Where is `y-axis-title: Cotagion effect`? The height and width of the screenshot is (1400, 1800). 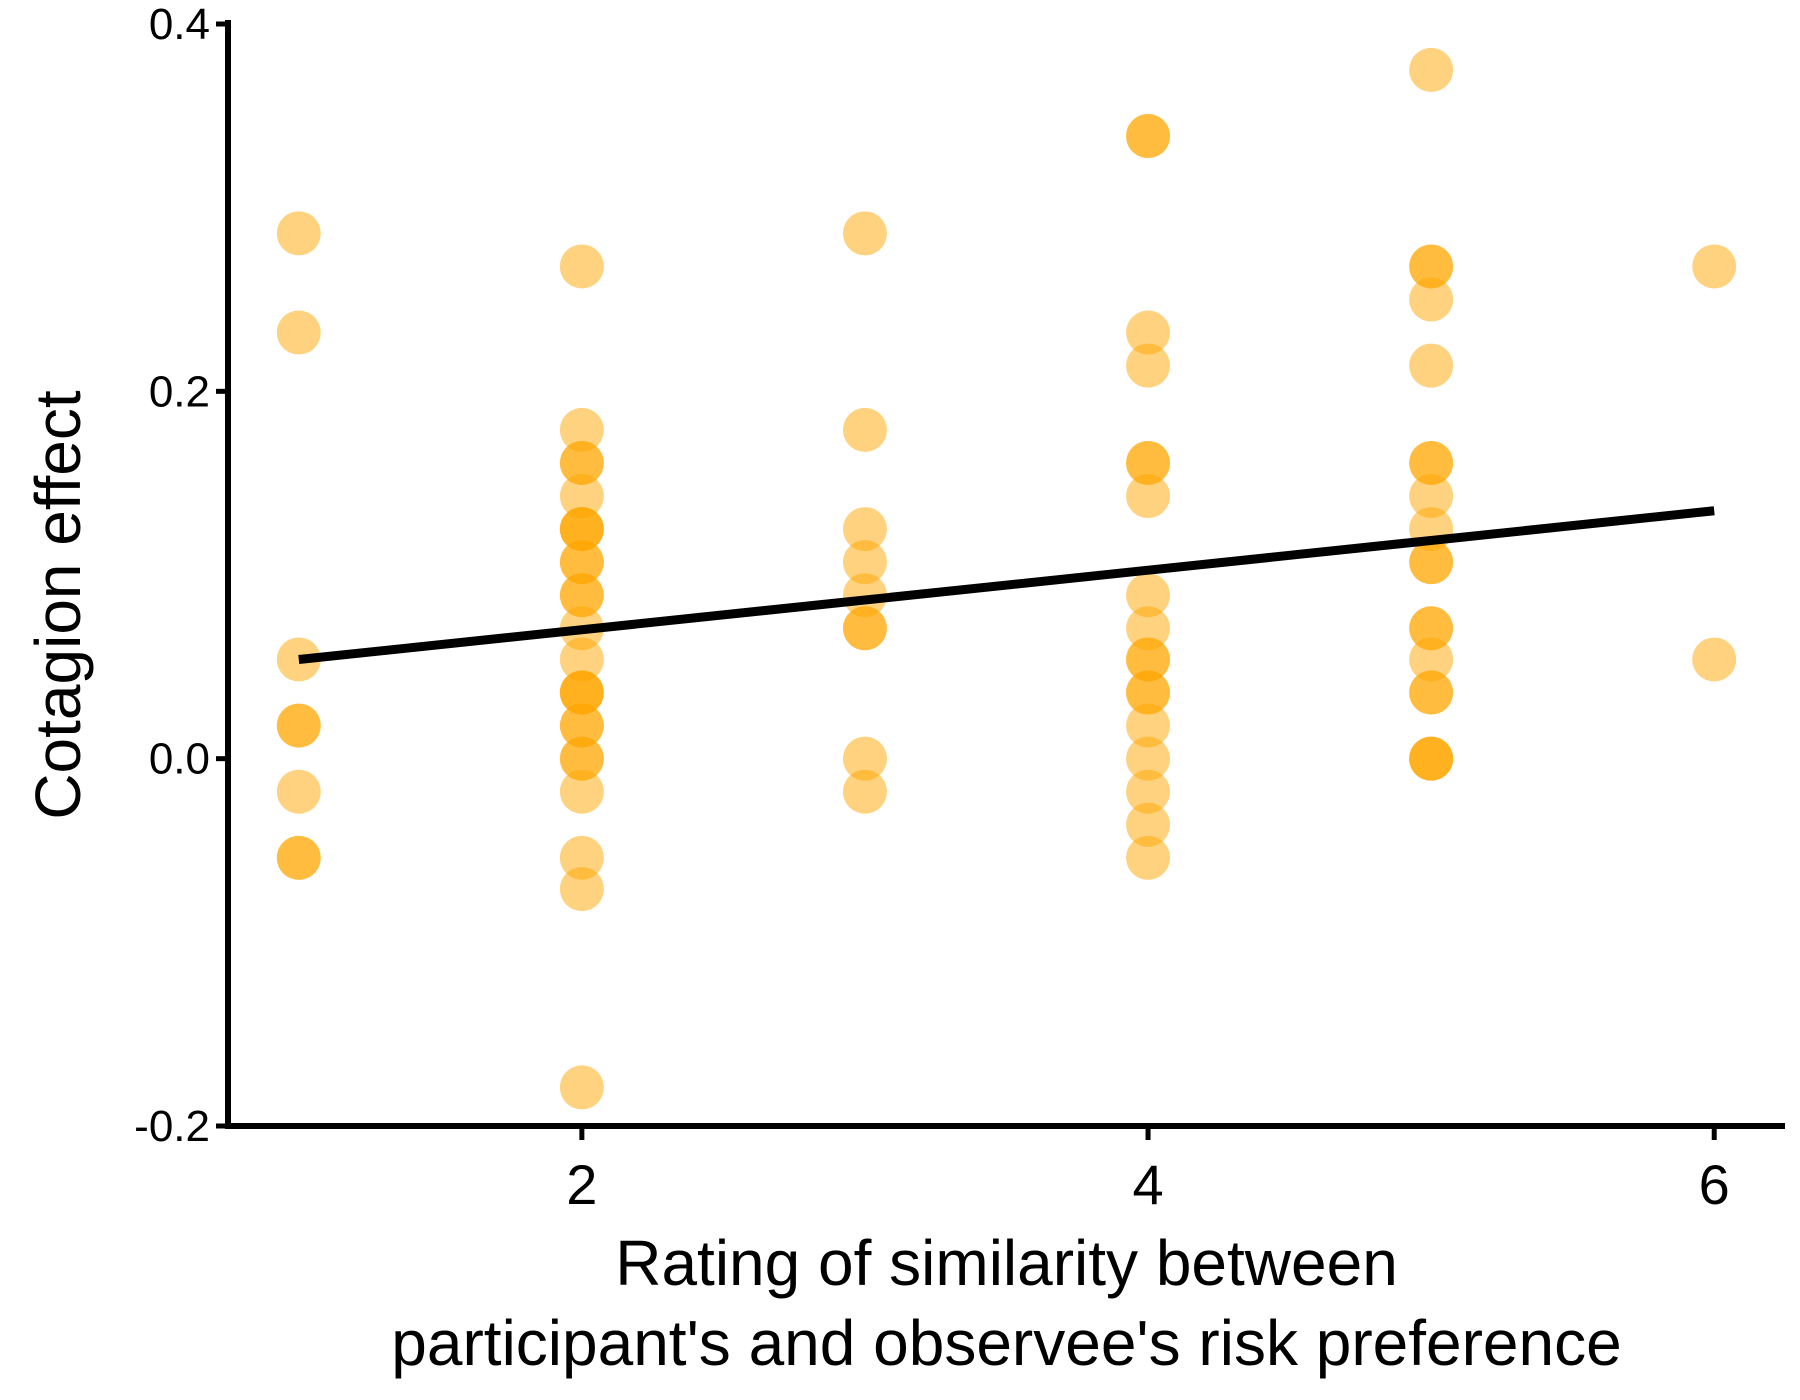
y-axis-title: Cotagion effect is located at coordinates (58, 605).